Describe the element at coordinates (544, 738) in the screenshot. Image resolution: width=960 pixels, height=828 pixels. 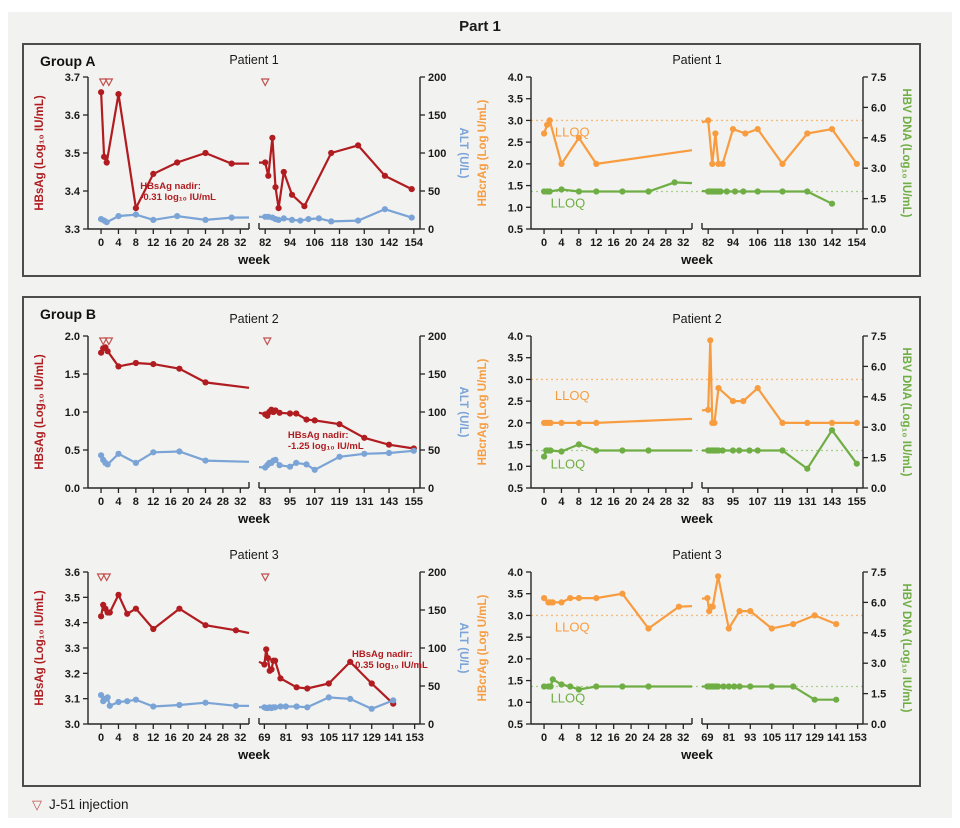
I see `x-tick-label: 0` at that location.